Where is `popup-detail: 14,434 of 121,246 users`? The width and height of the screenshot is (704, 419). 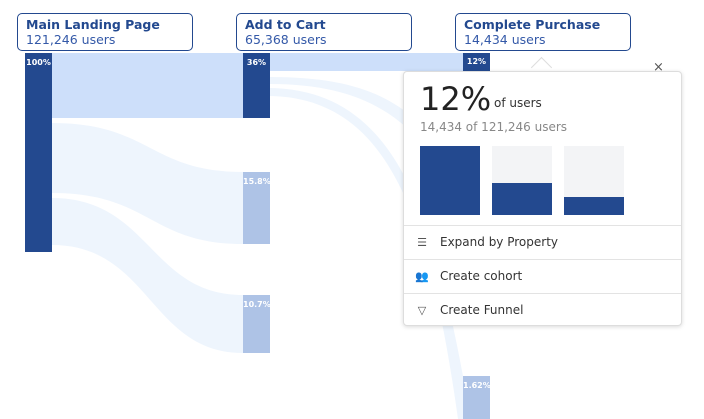
popup-detail: 14,434 of 121,246 users is located at coordinates (494, 127).